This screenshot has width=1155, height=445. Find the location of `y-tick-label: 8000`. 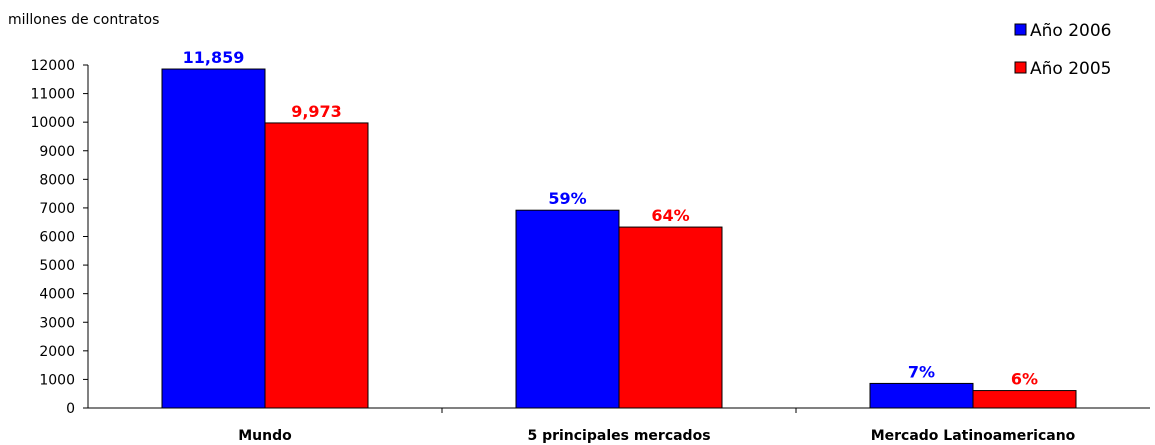

y-tick-label: 8000 is located at coordinates (57, 180).